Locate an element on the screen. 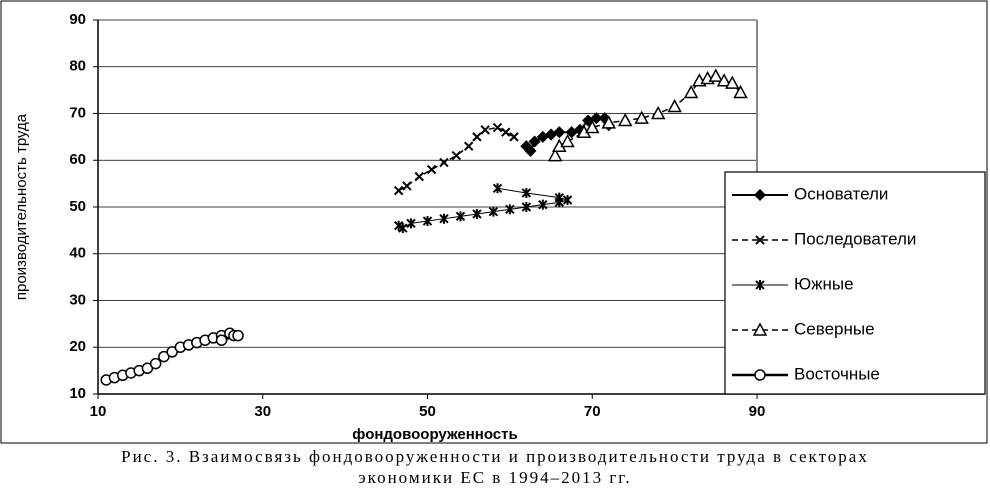  legend-box is located at coordinates (855, 283).